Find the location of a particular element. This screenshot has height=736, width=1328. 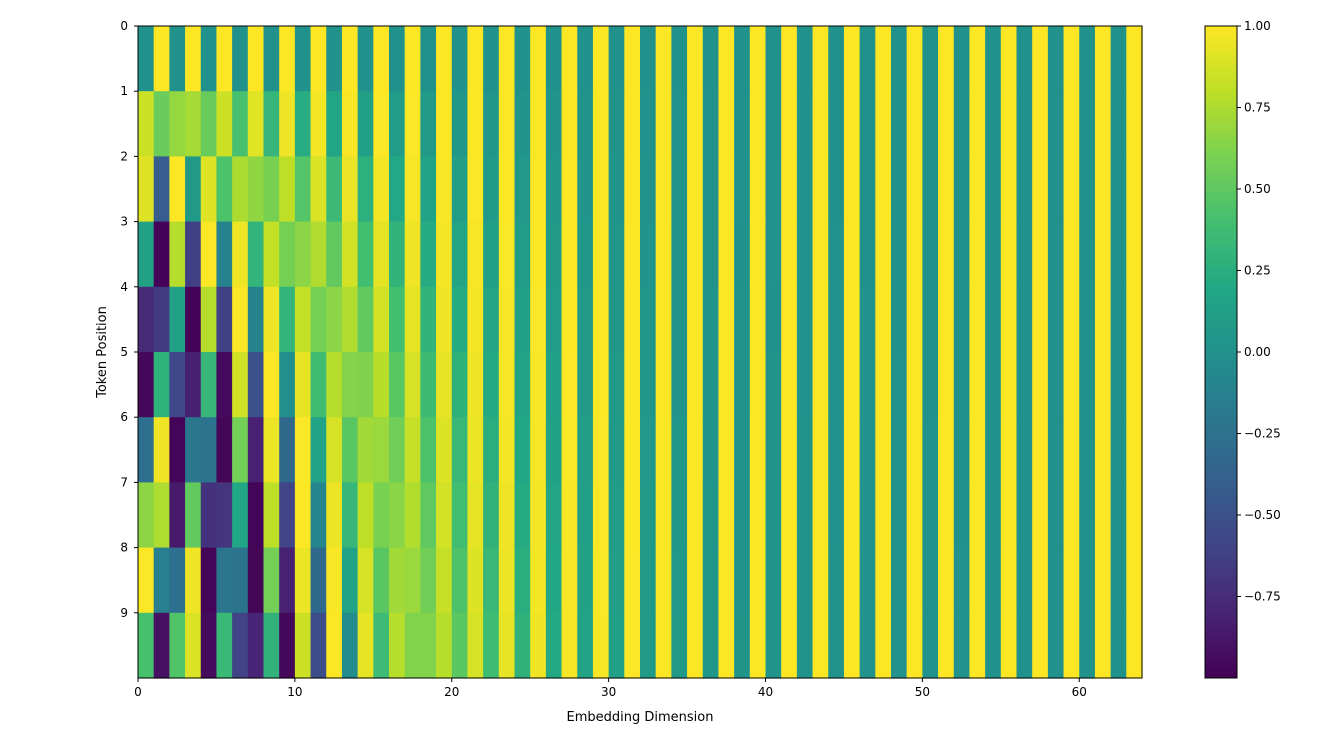

colorbar-tick-label: −0.75 is located at coordinates (1262, 597).